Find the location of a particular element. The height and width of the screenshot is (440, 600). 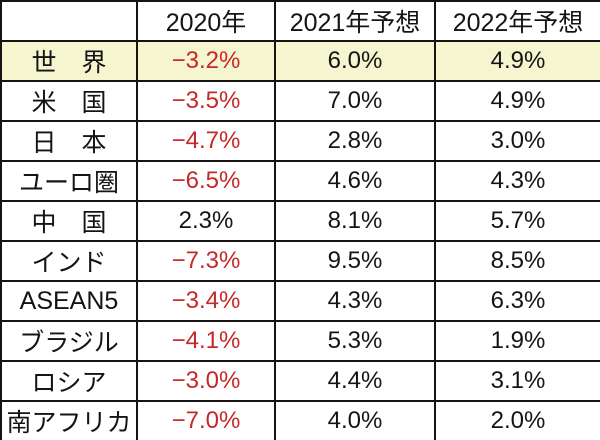

table-row-asean5: ASEAN5 −3.4% 4.3% 6.3% is located at coordinates (300, 301).